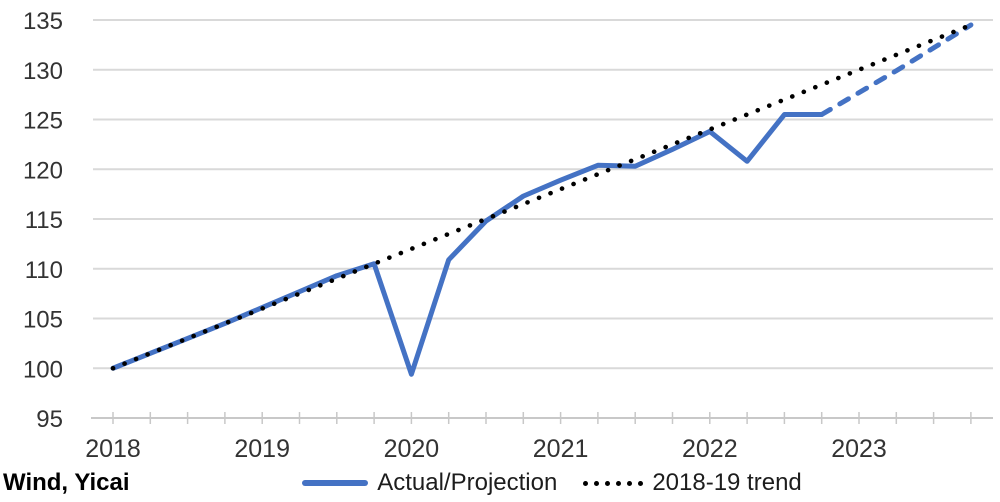 The width and height of the screenshot is (1000, 502). I want to click on black-dotted-line-icon, so click(613, 483).